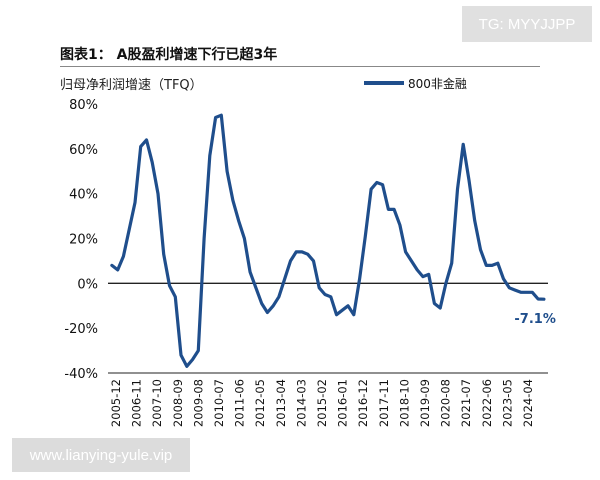 The image size is (600, 480). What do you see at coordinates (81, 329) in the screenshot?
I see `y-tick-label: -20%` at bounding box center [81, 329].